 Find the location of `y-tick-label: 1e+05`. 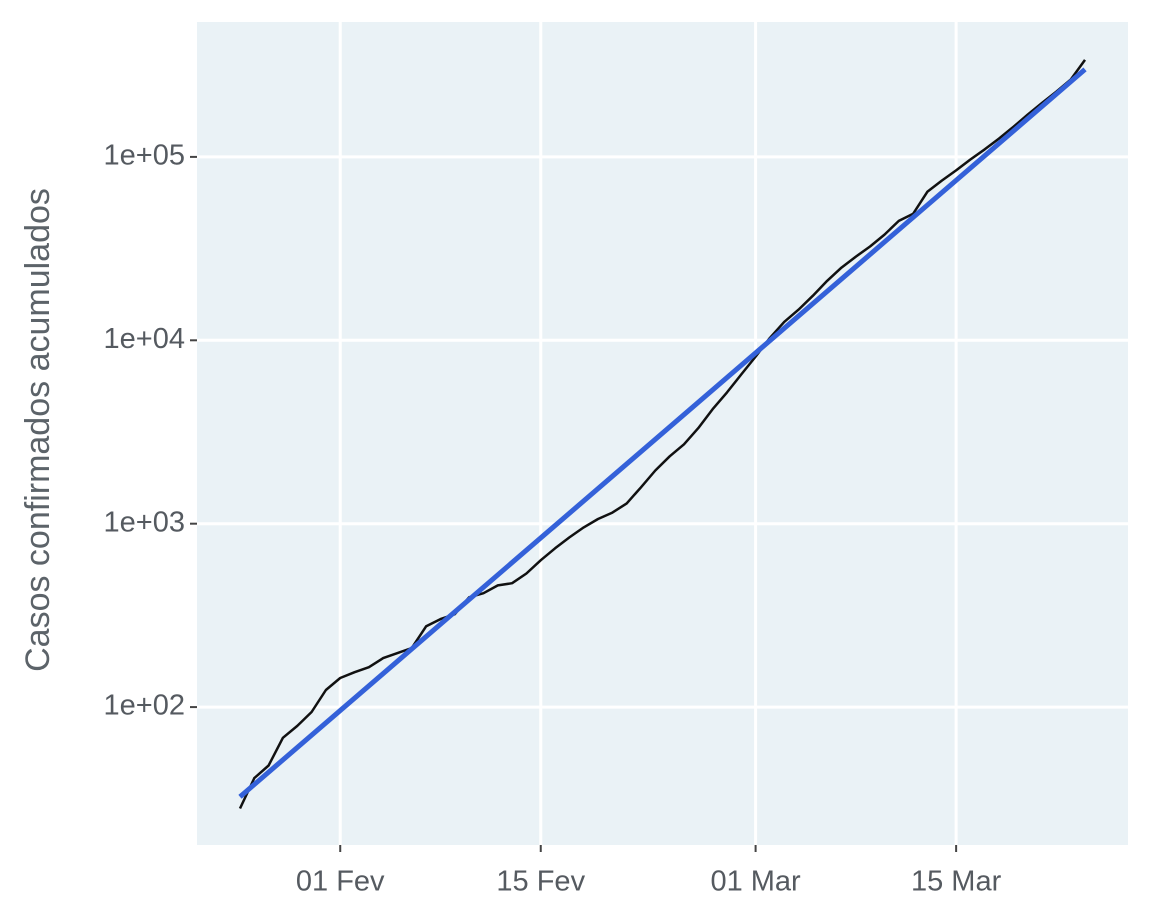

y-tick-label: 1e+05 is located at coordinates (144, 156).